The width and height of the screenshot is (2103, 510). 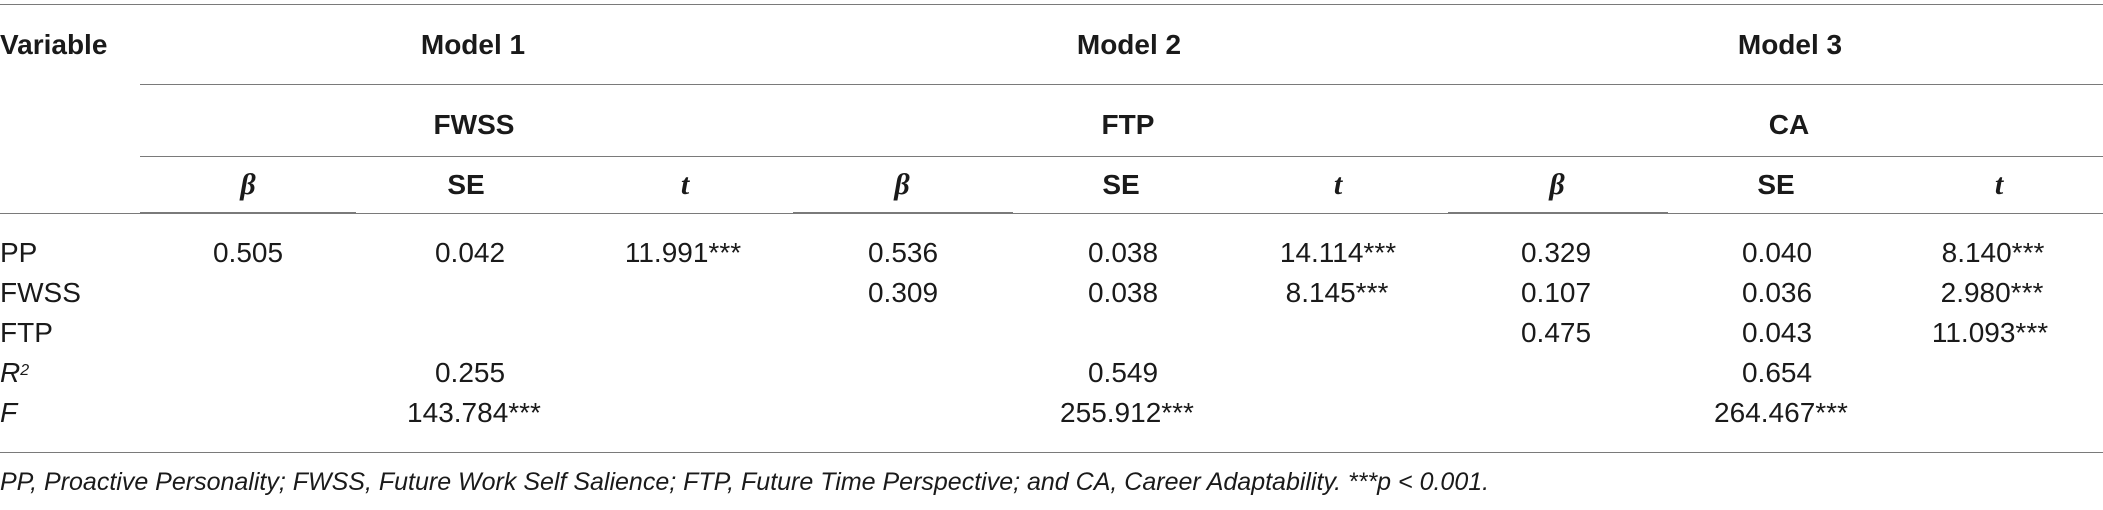 I want to click on cell: 14.114***, so click(x=1338, y=252).